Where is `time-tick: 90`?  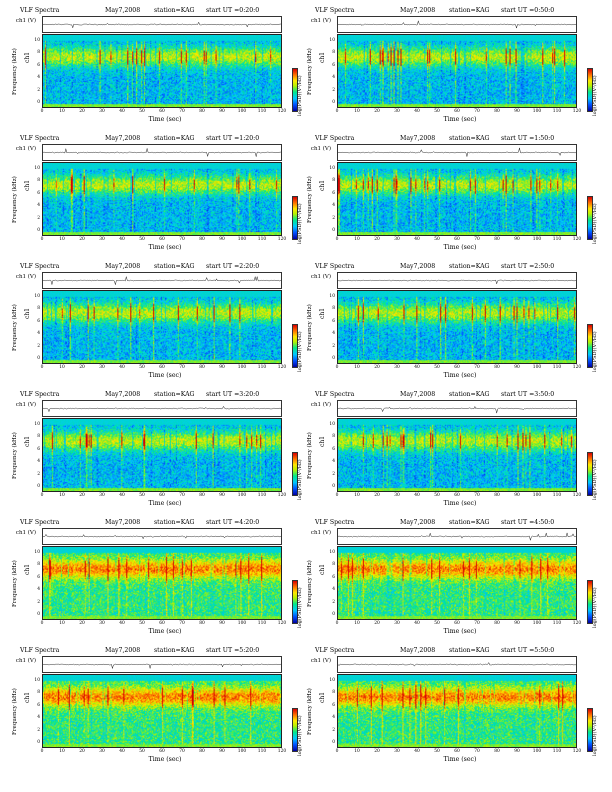 time-tick: 90 is located at coordinates (222, 111).